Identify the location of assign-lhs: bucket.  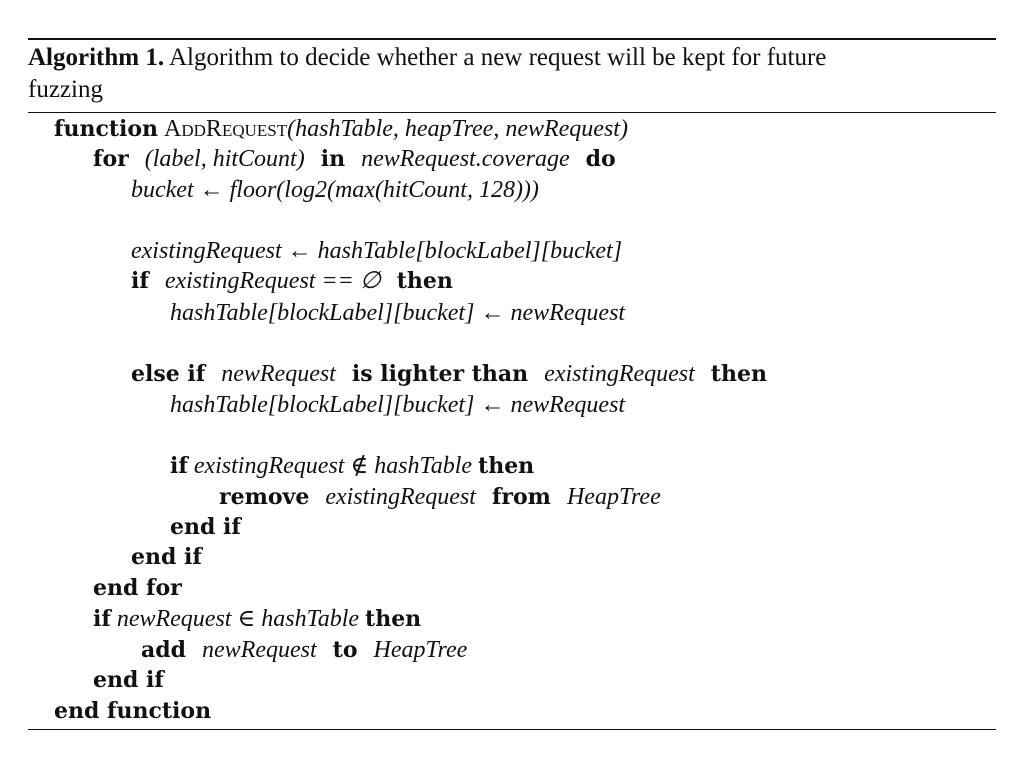
(162, 190).